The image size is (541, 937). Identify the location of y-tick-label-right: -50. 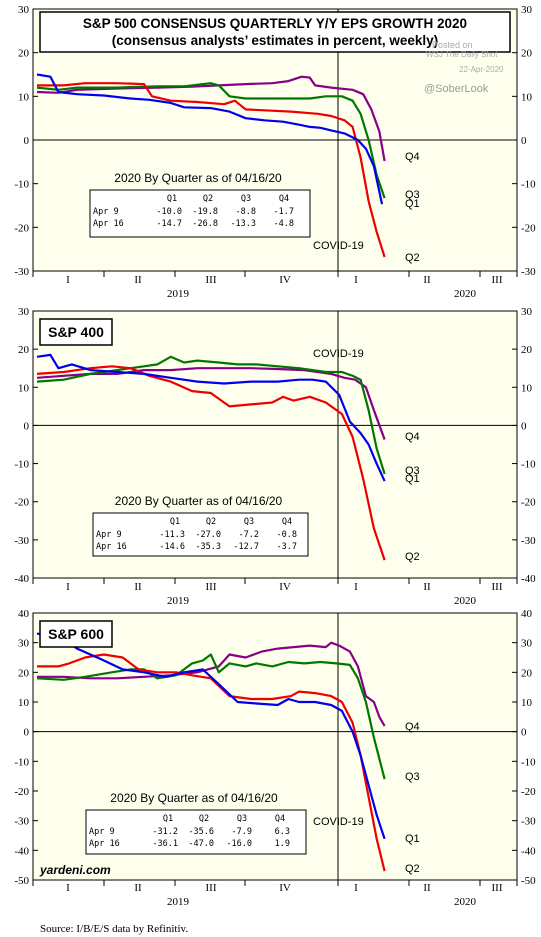
(528, 881).